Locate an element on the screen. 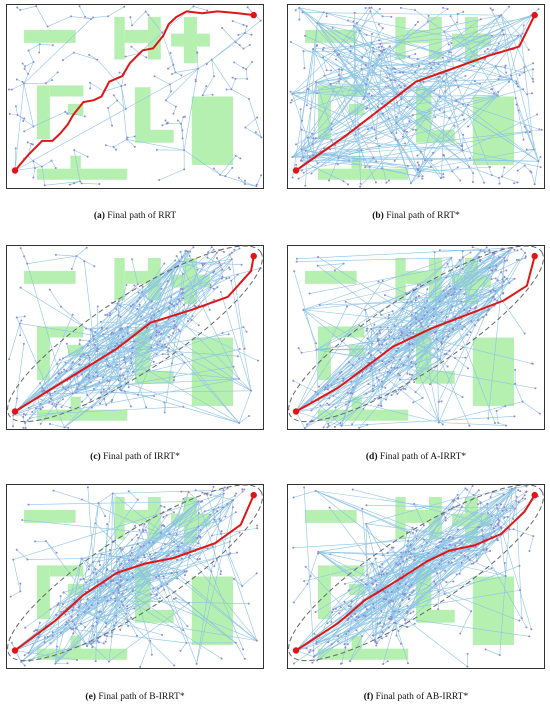  goal-point is located at coordinates (534, 495).